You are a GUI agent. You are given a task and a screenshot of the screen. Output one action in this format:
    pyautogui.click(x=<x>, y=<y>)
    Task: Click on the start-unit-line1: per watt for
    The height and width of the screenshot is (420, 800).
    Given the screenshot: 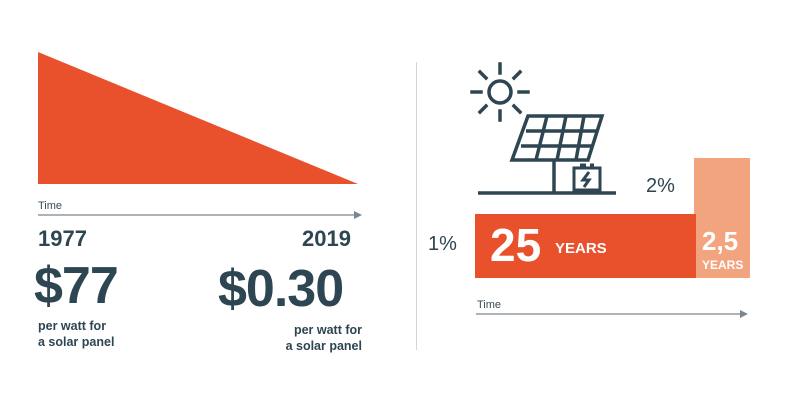 What is the action you would take?
    pyautogui.click(x=72, y=326)
    